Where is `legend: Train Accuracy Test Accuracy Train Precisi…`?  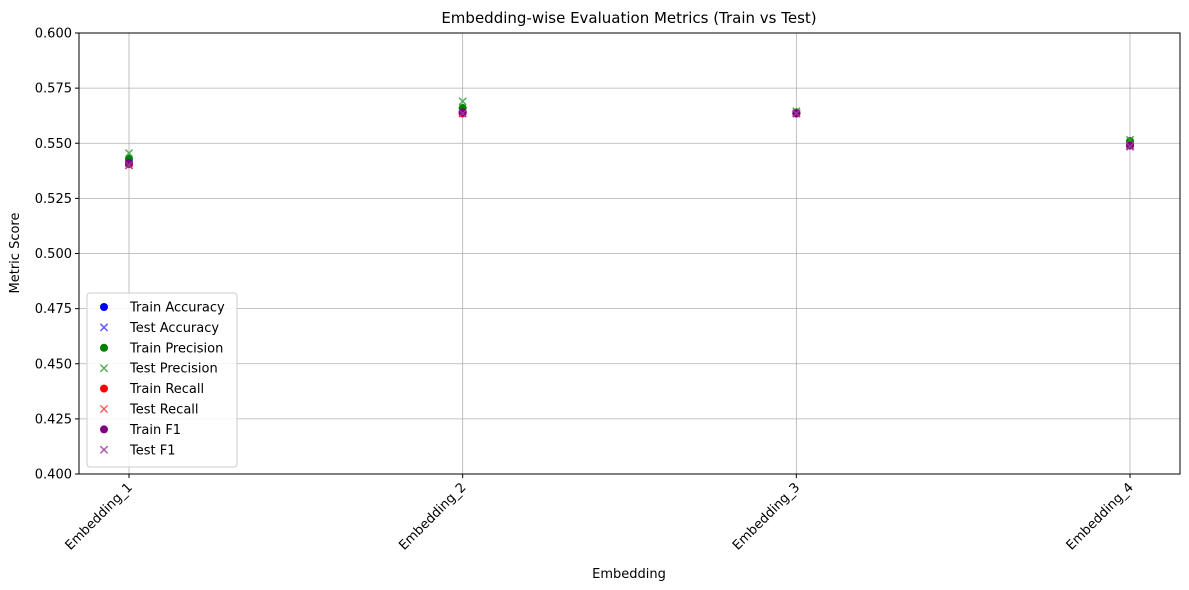 legend: Train Accuracy Test Accuracy Train Precisi… is located at coordinates (162, 380).